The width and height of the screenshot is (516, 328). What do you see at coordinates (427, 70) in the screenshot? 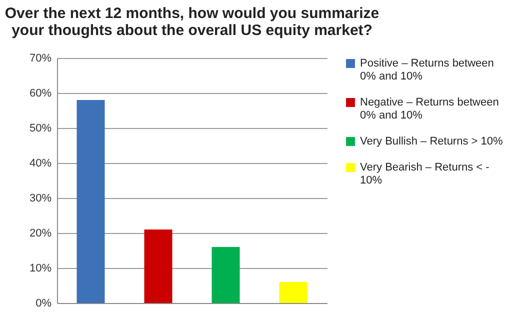
I see `legend-label: Positive – Returns between 0% and 10%` at bounding box center [427, 70].